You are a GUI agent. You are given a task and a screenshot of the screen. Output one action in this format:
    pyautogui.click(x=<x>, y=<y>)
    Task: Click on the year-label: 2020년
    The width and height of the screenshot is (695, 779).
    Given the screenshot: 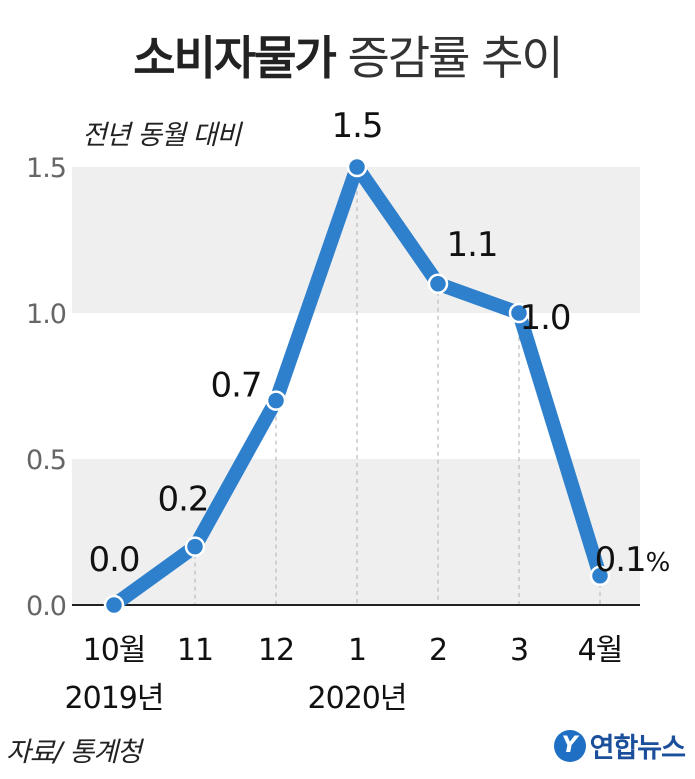 What is the action you would take?
    pyautogui.click(x=357, y=698)
    